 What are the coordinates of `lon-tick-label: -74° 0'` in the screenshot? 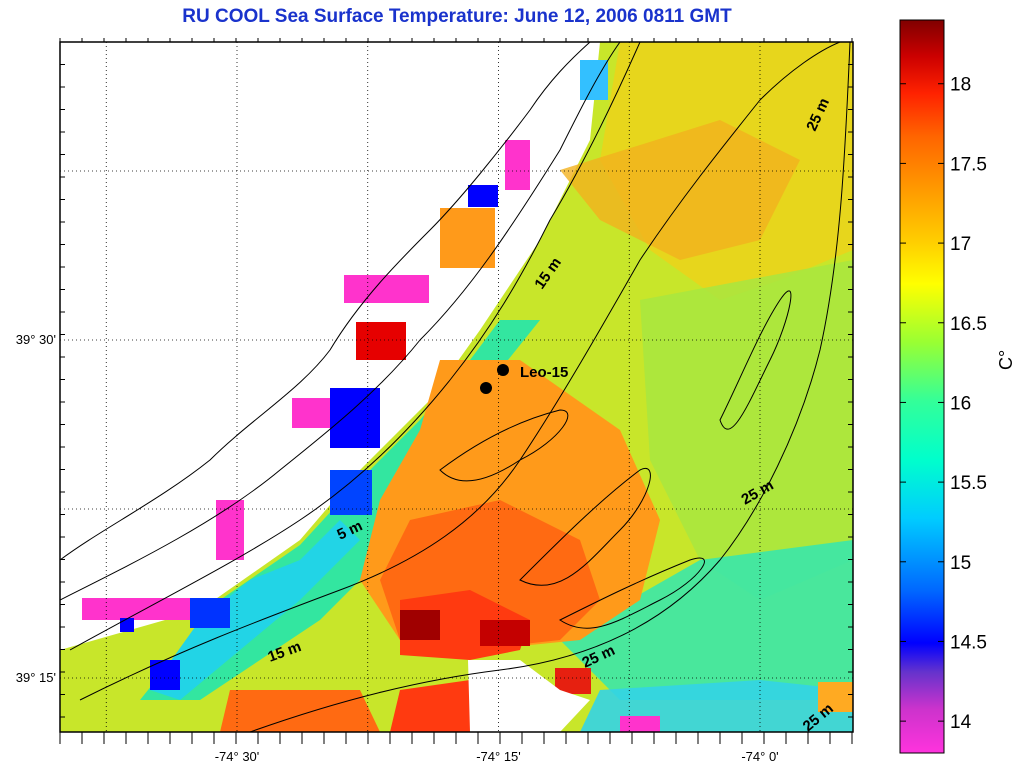 It's located at (759, 756).